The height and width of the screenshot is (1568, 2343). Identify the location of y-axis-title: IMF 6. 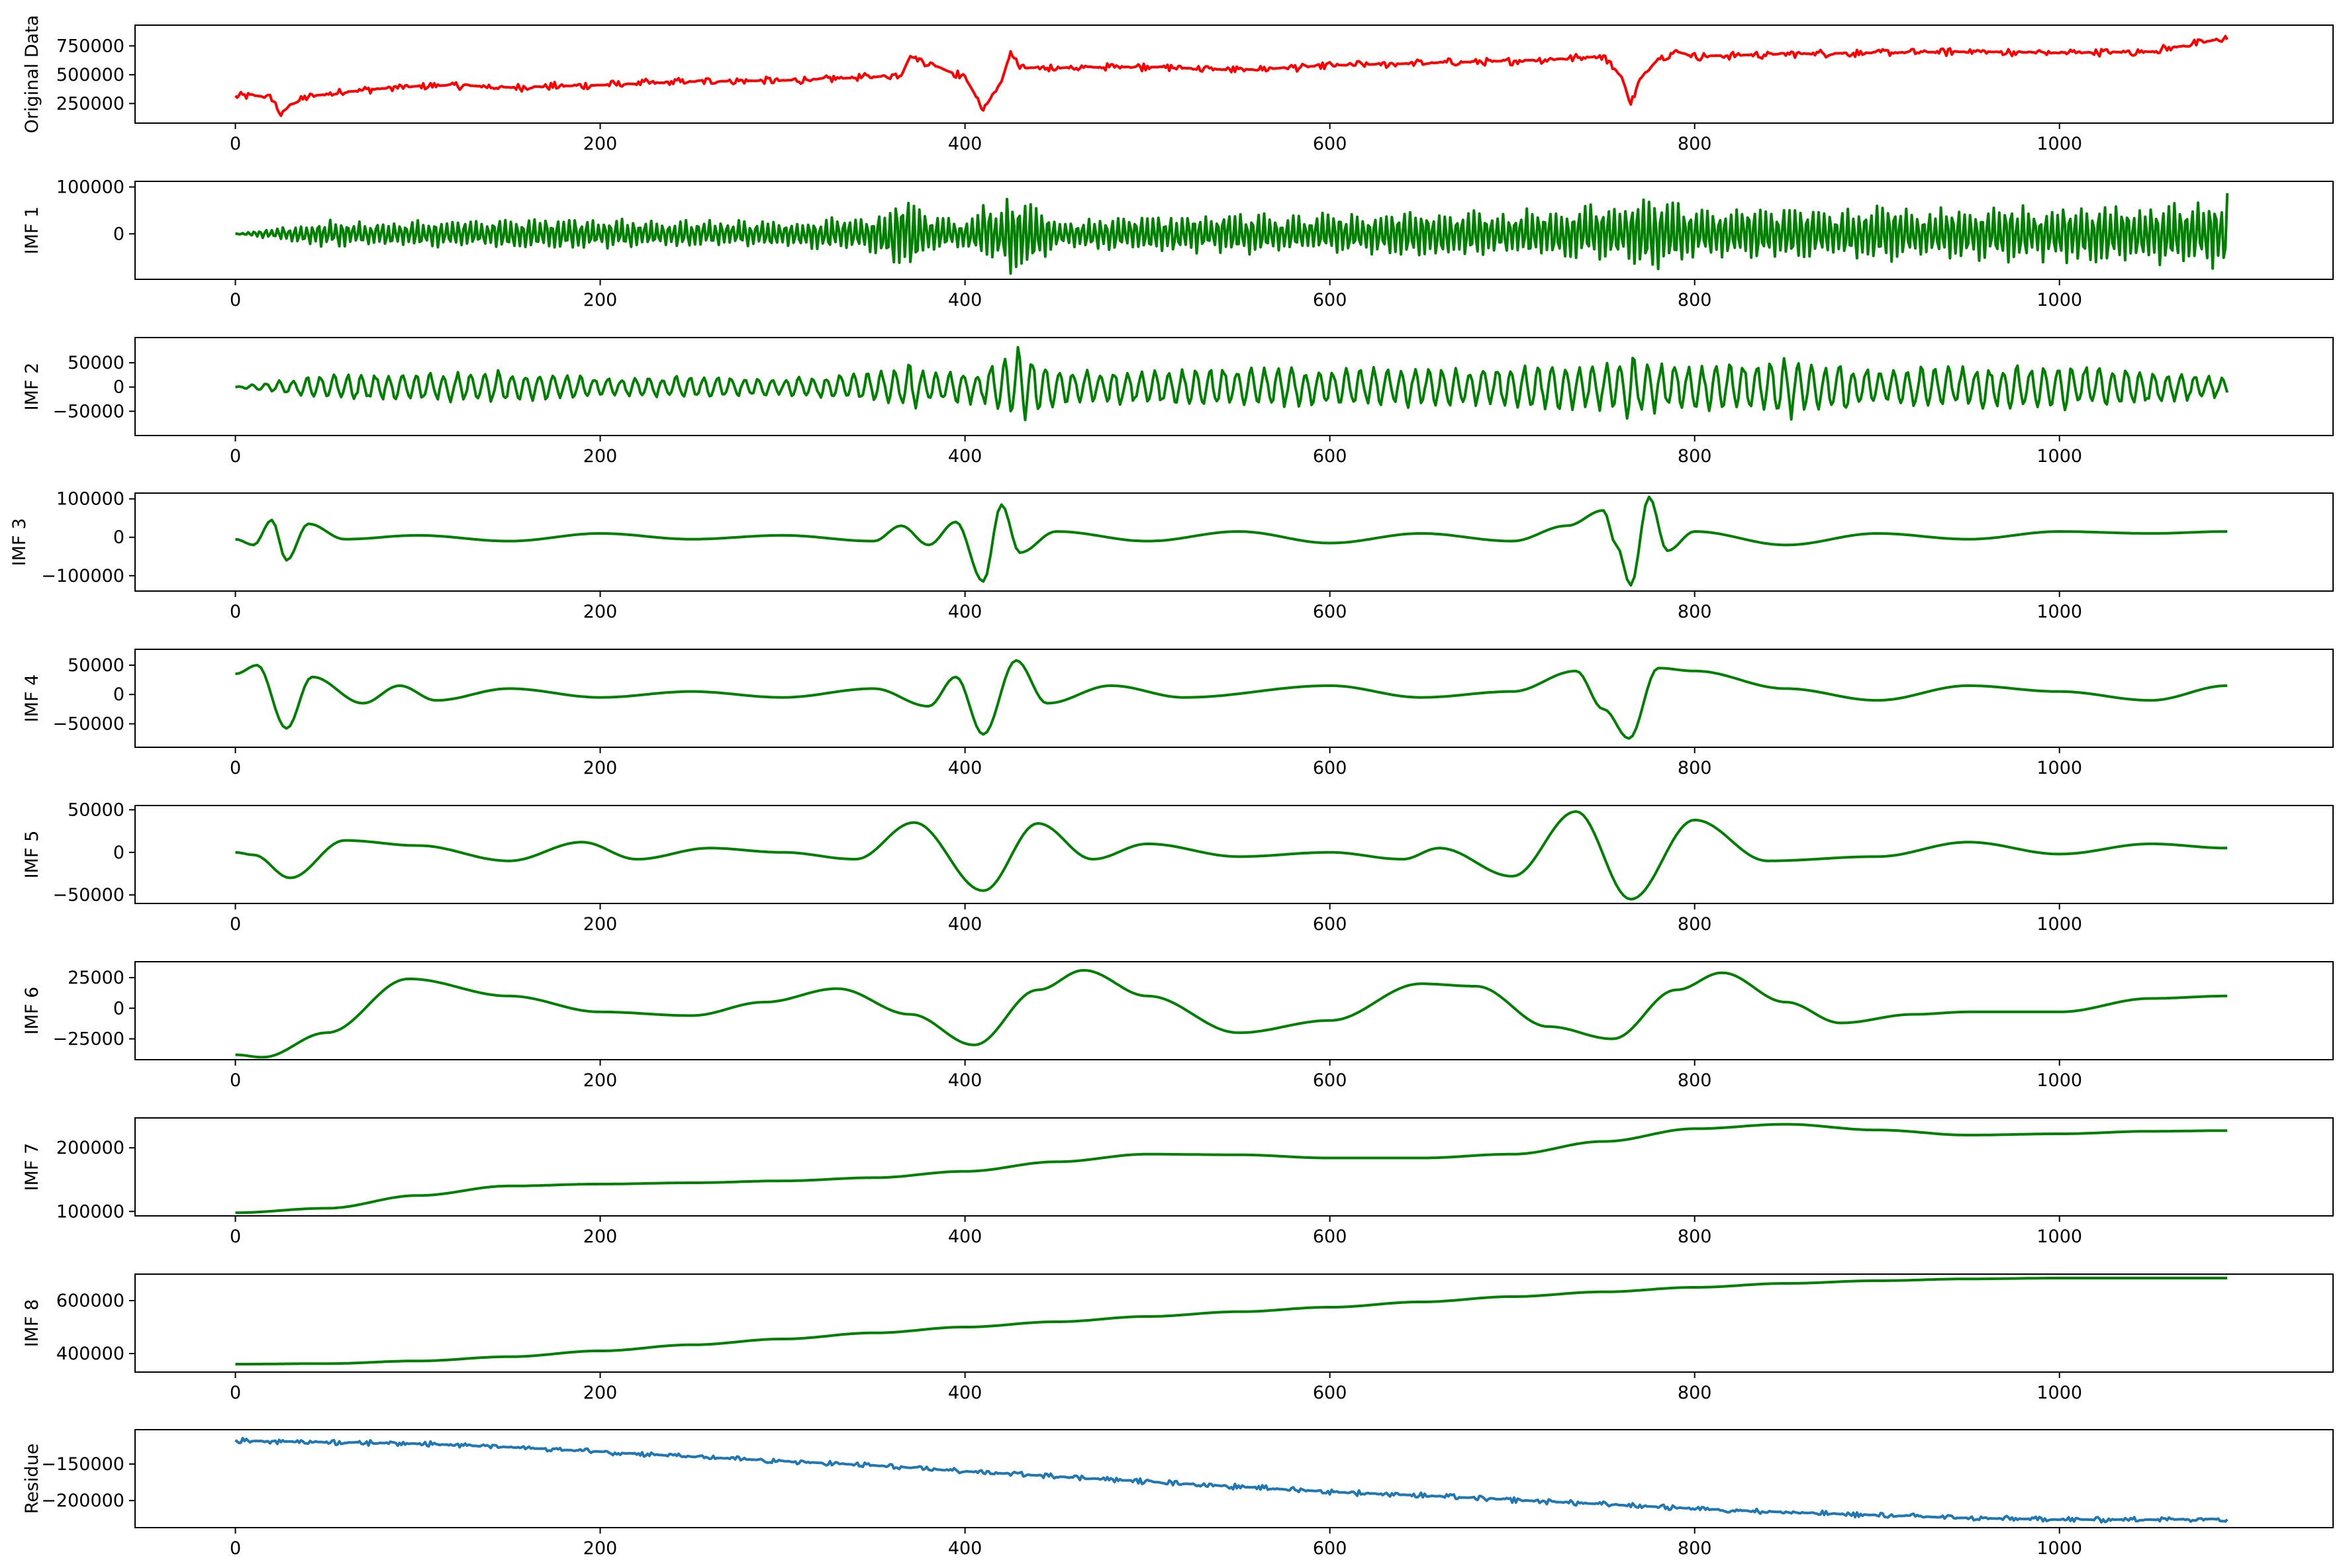
(32, 1011).